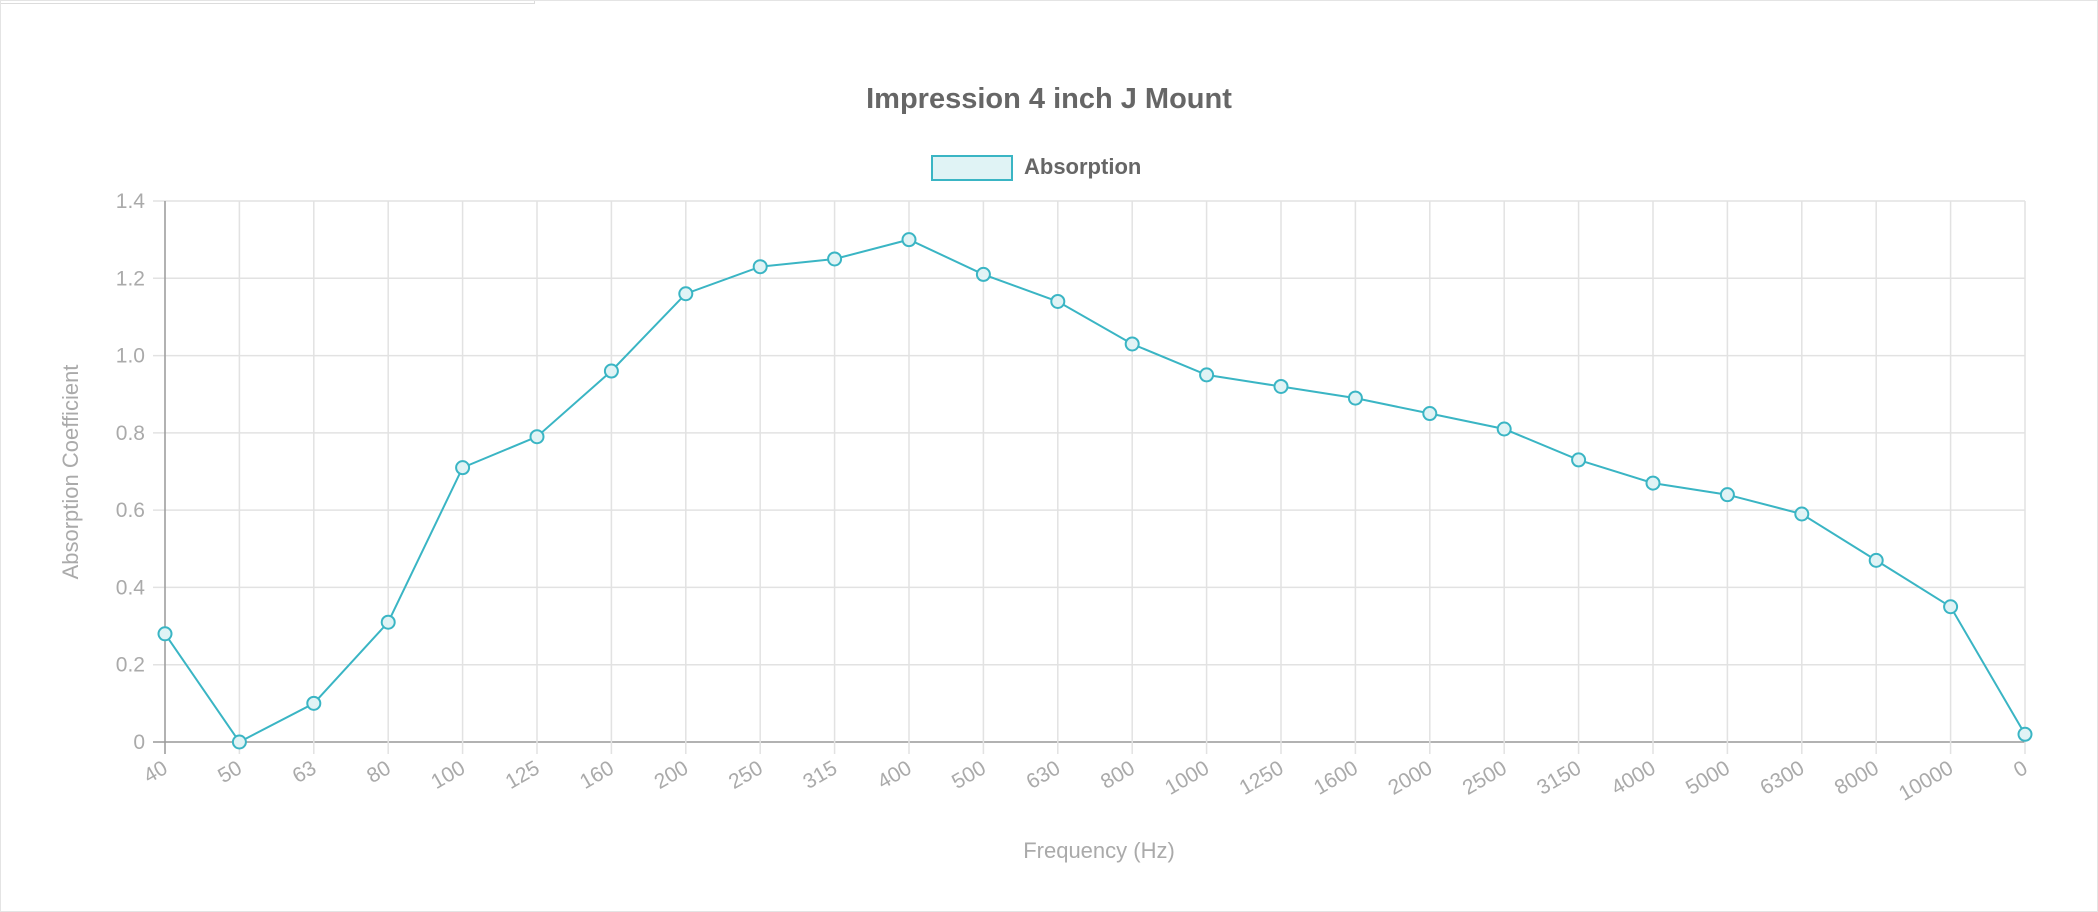 This screenshot has width=2098, height=912. I want to click on x-tick-label: 80, so click(379, 772).